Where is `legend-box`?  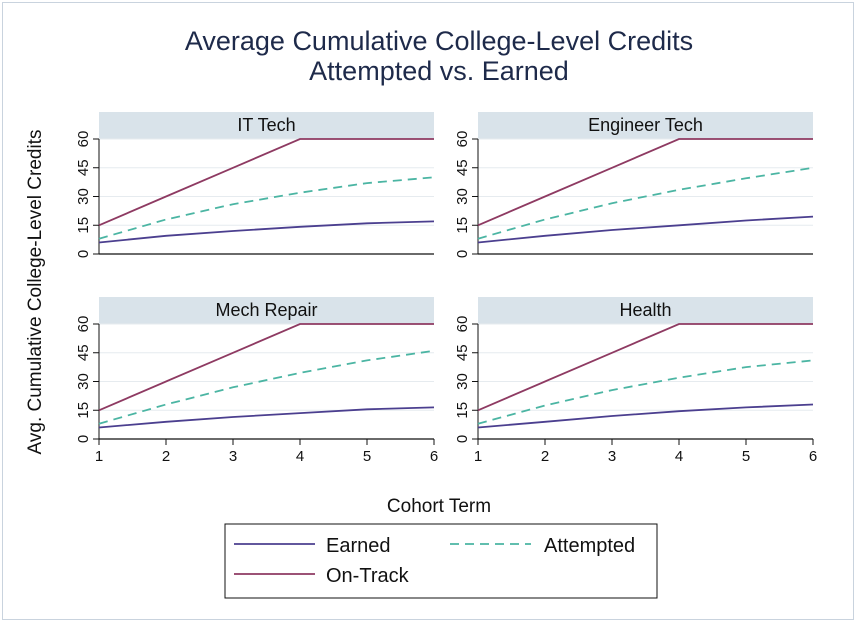
legend-box is located at coordinates (441, 561).